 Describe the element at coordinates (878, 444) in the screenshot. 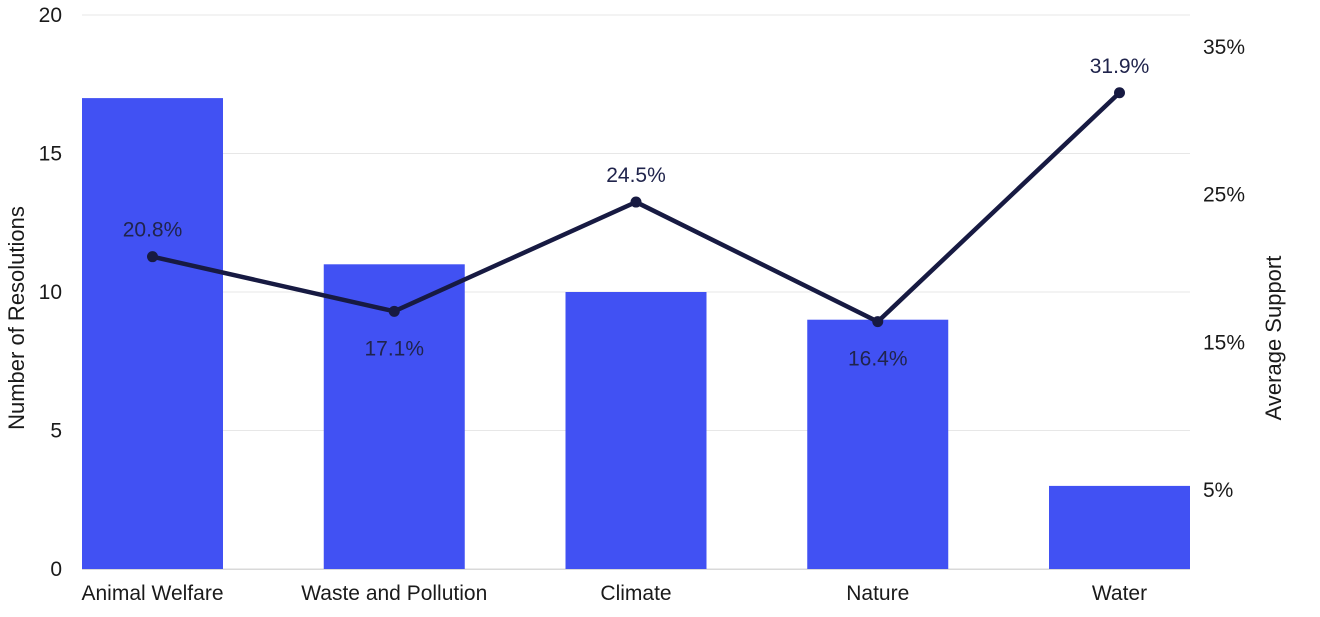

I see `bar-nature` at that location.